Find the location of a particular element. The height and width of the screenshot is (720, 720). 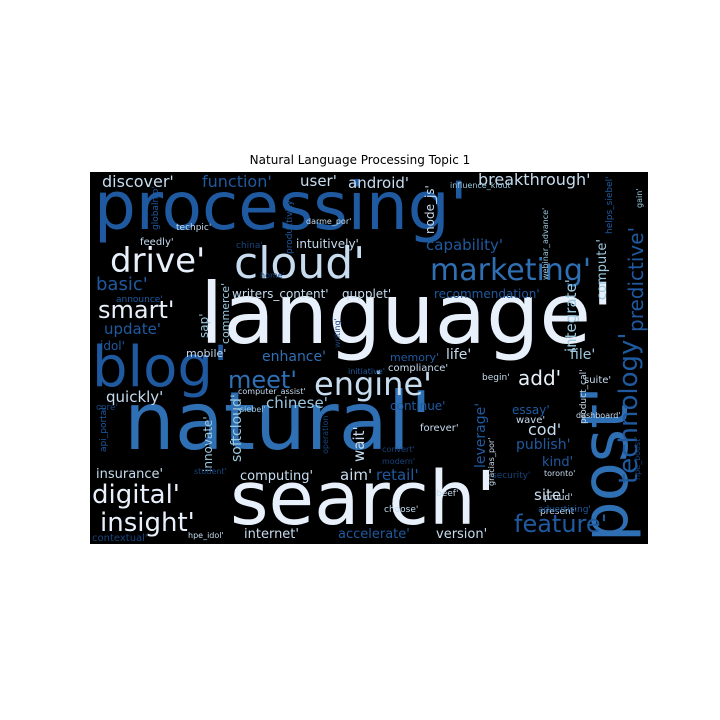

word-digital: digital' is located at coordinates (136, 495).